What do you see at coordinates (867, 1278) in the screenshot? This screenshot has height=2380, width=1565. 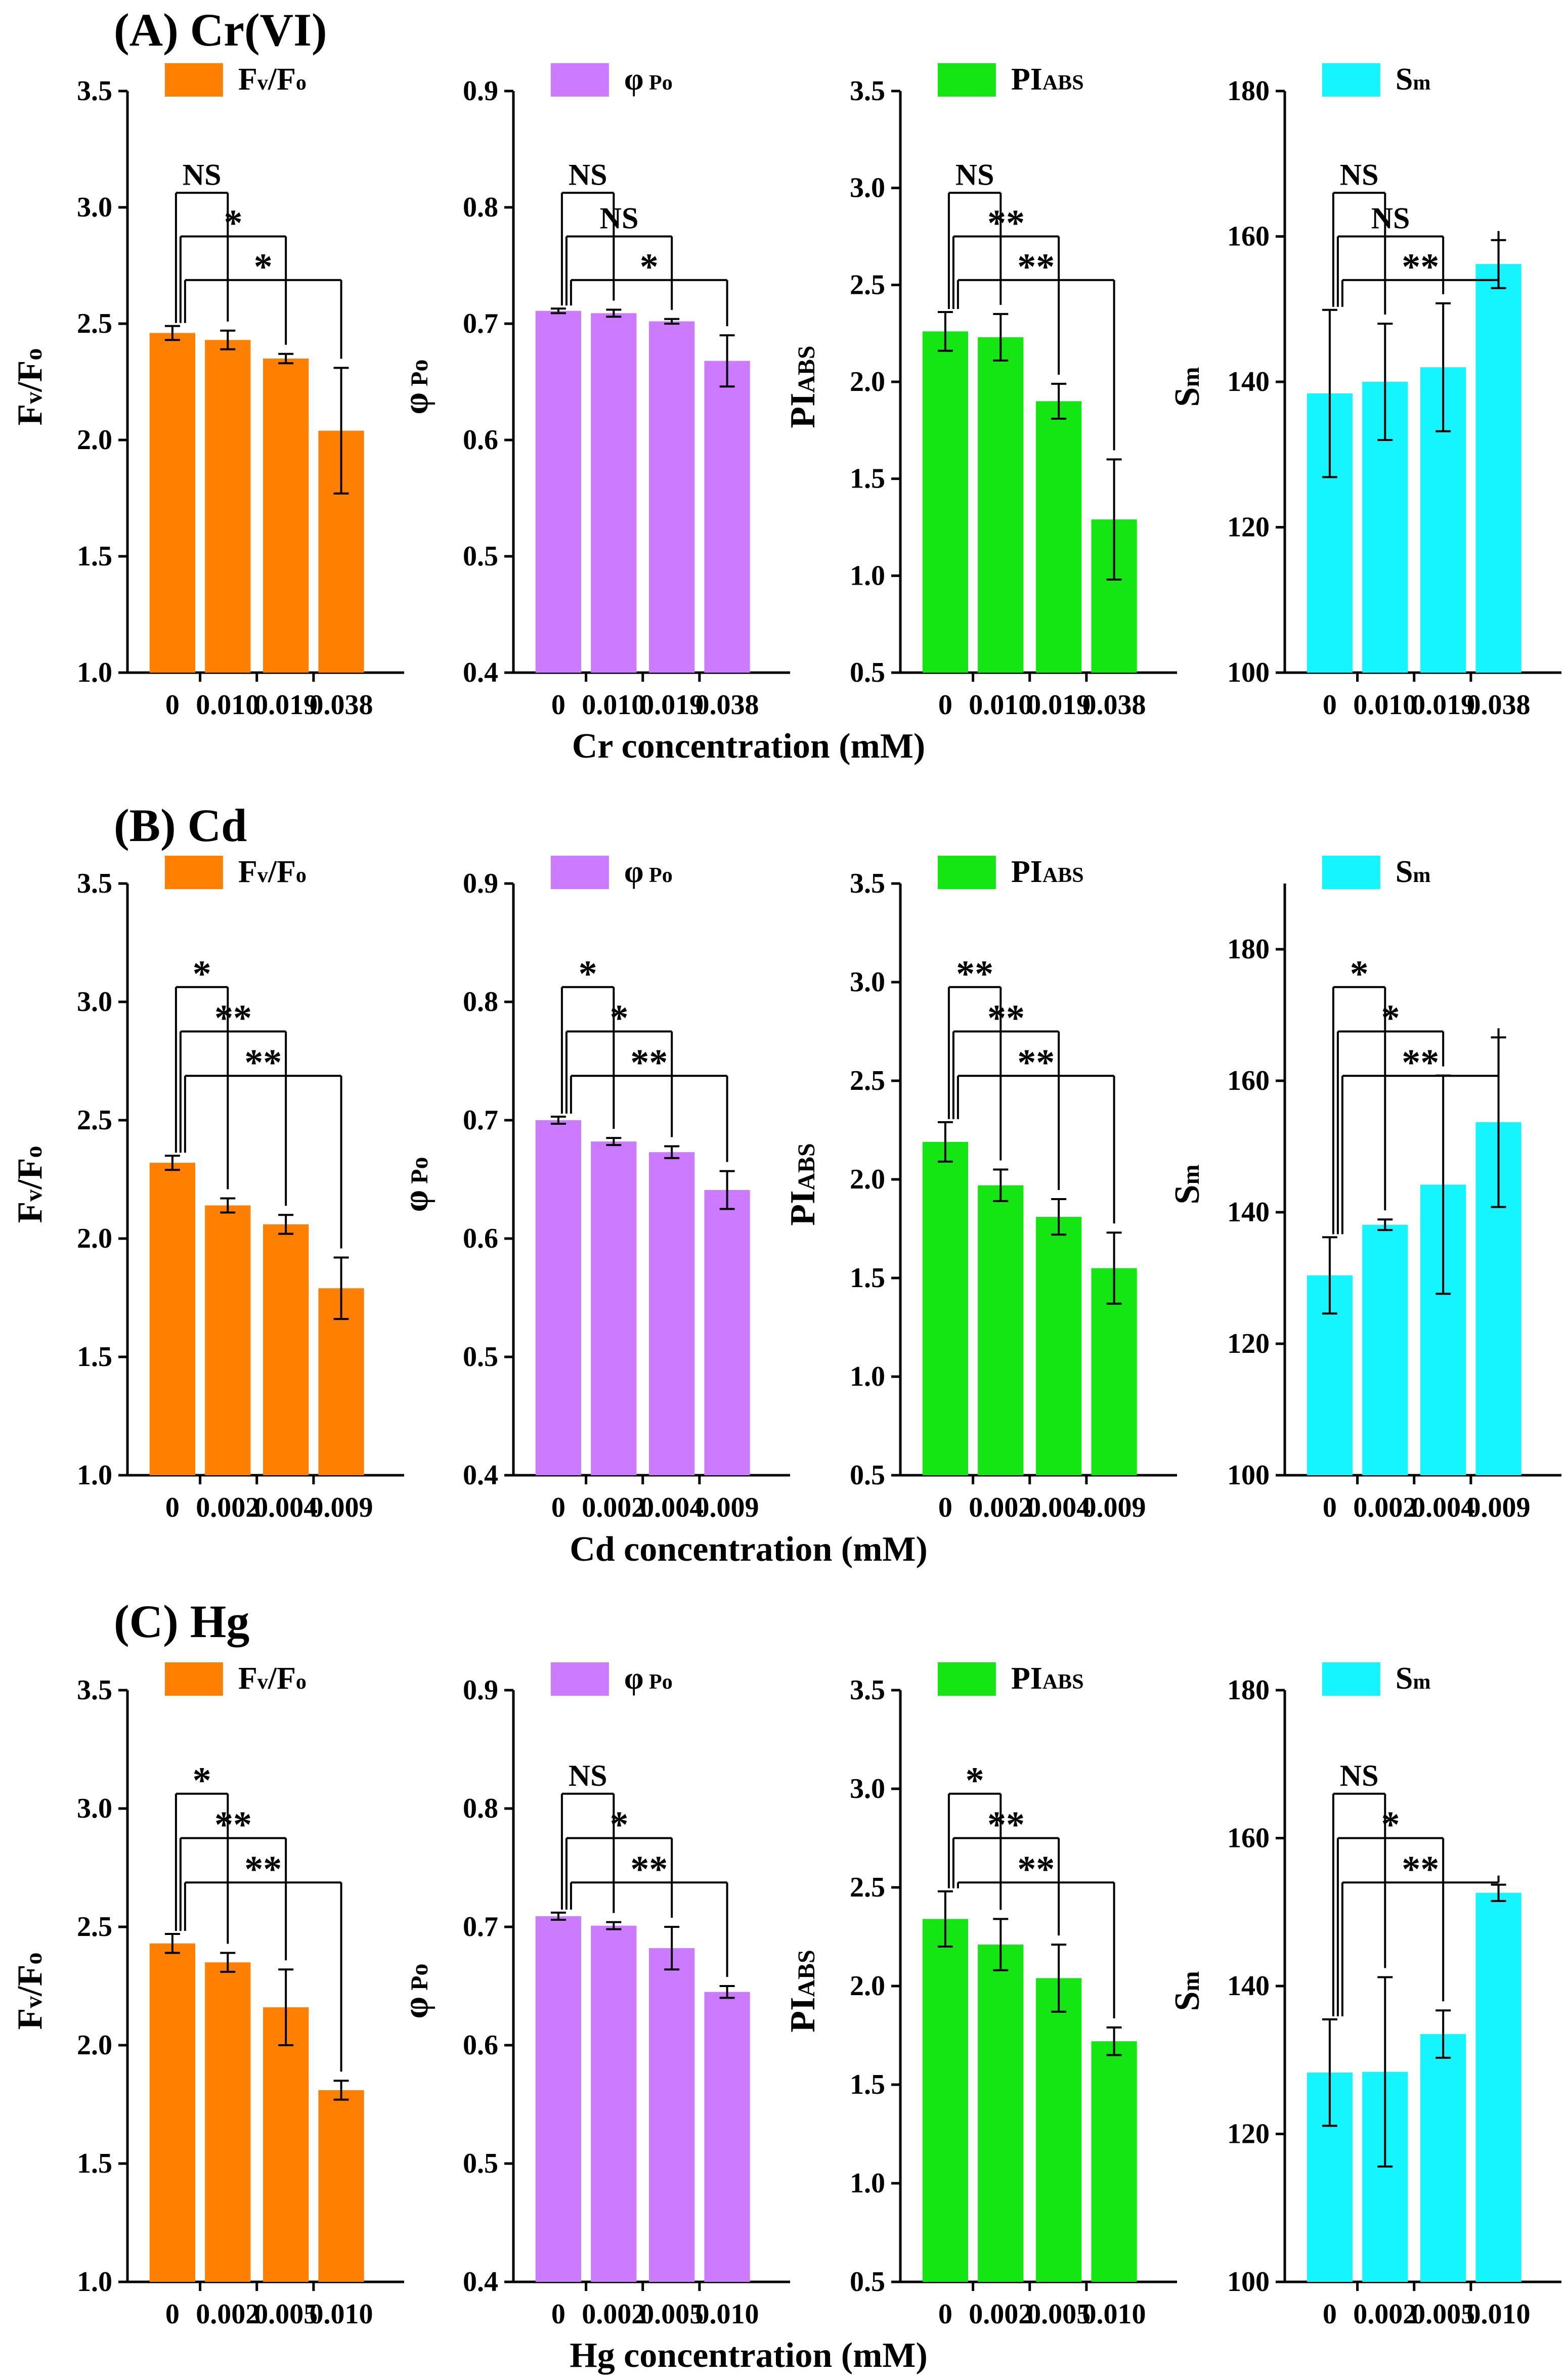 I see `y-tick-label: 1.5` at bounding box center [867, 1278].